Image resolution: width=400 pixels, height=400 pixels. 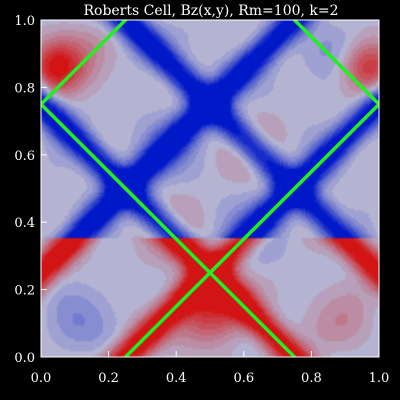 What do you see at coordinates (311, 378) in the screenshot?
I see `x-tick-label: 0.8` at bounding box center [311, 378].